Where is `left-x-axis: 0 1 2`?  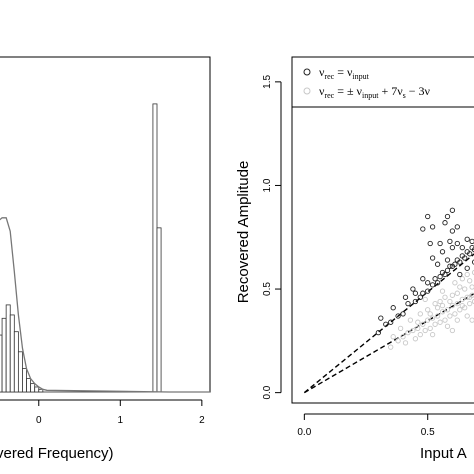 left-x-axis: 0 1 2 is located at coordinates (102, 412).